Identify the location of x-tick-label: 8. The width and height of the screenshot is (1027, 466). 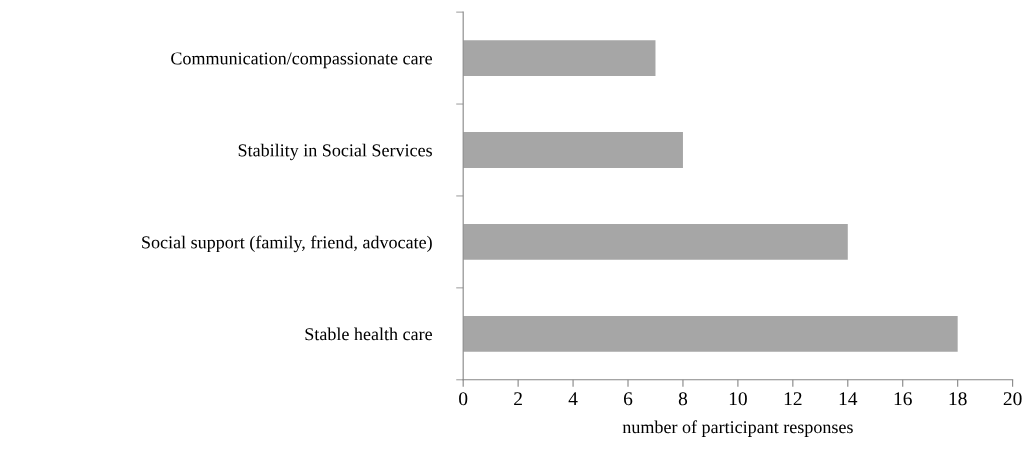
(683, 399).